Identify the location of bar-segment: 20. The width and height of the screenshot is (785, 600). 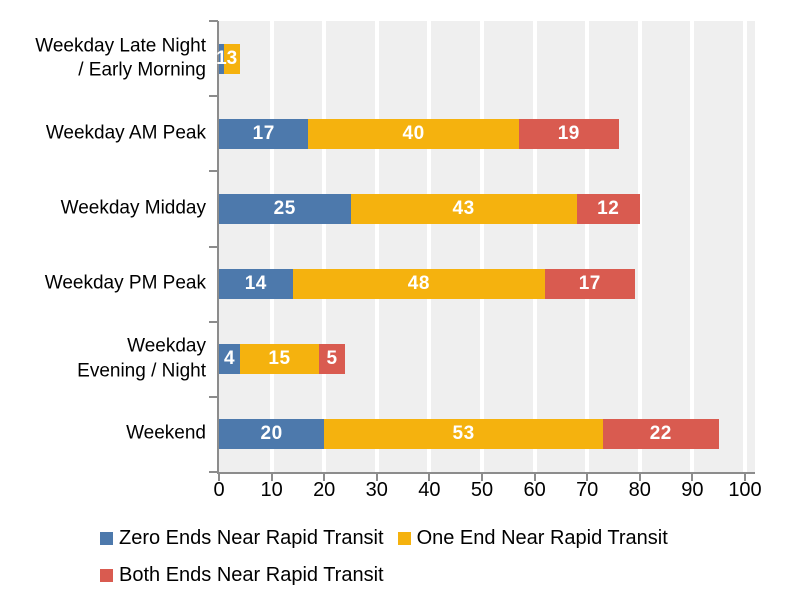
(272, 434).